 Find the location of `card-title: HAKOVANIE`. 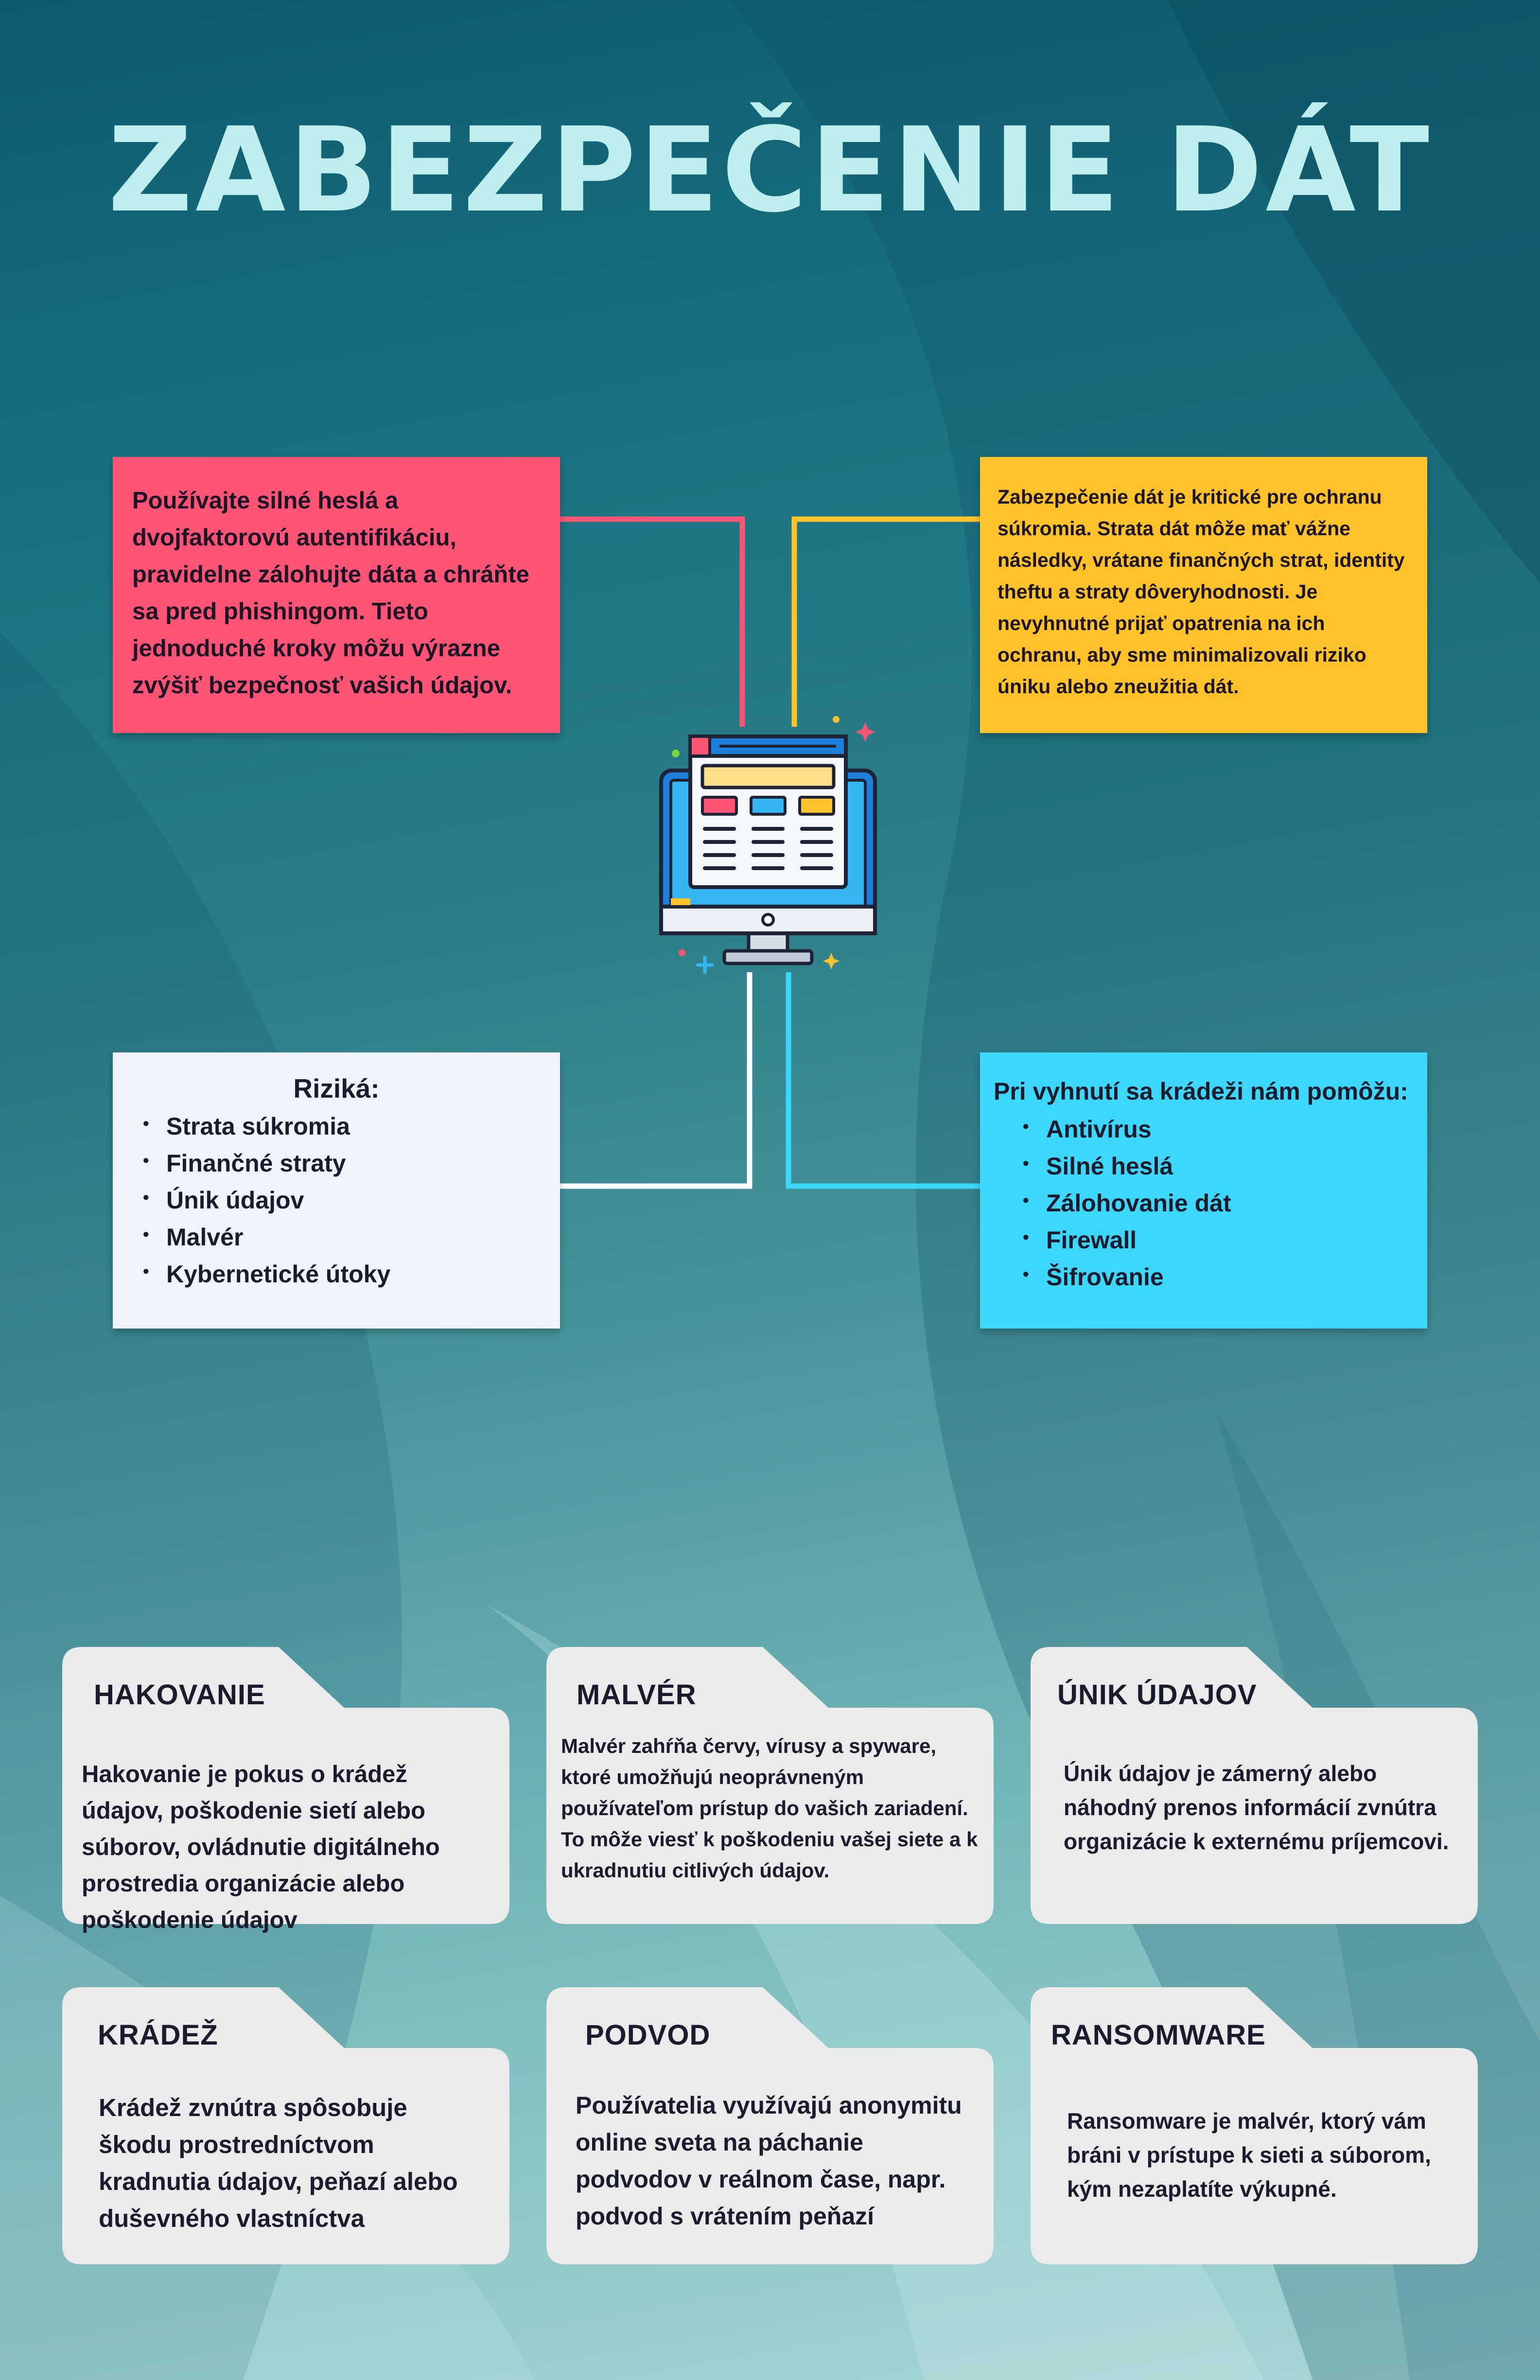

card-title: HAKOVANIE is located at coordinates (179, 1695).